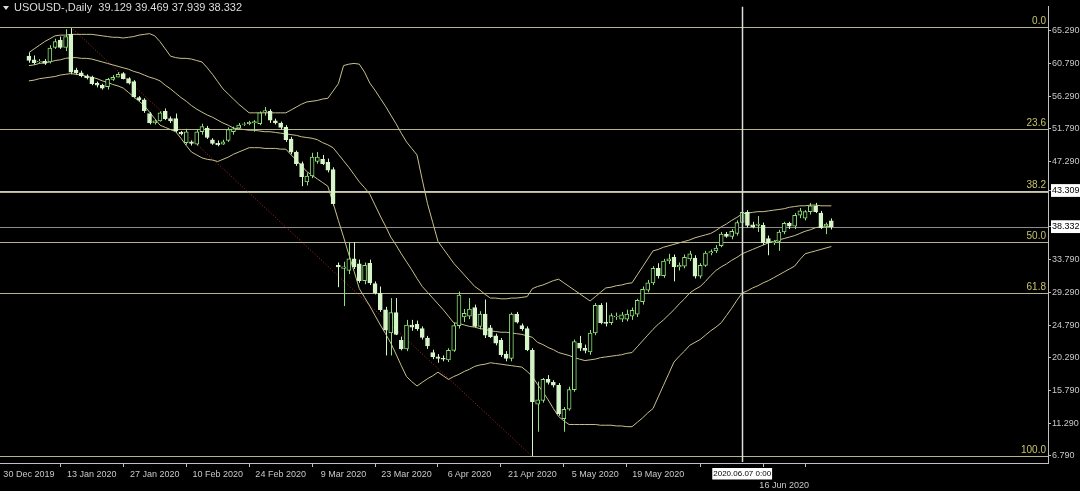  Describe the element at coordinates (469, 473) in the screenshot. I see `x-tick-label: 6 Apr 2020` at that location.